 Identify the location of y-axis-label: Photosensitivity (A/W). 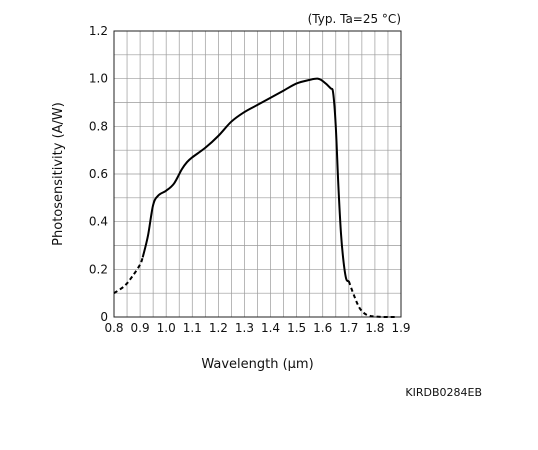
(58, 174).